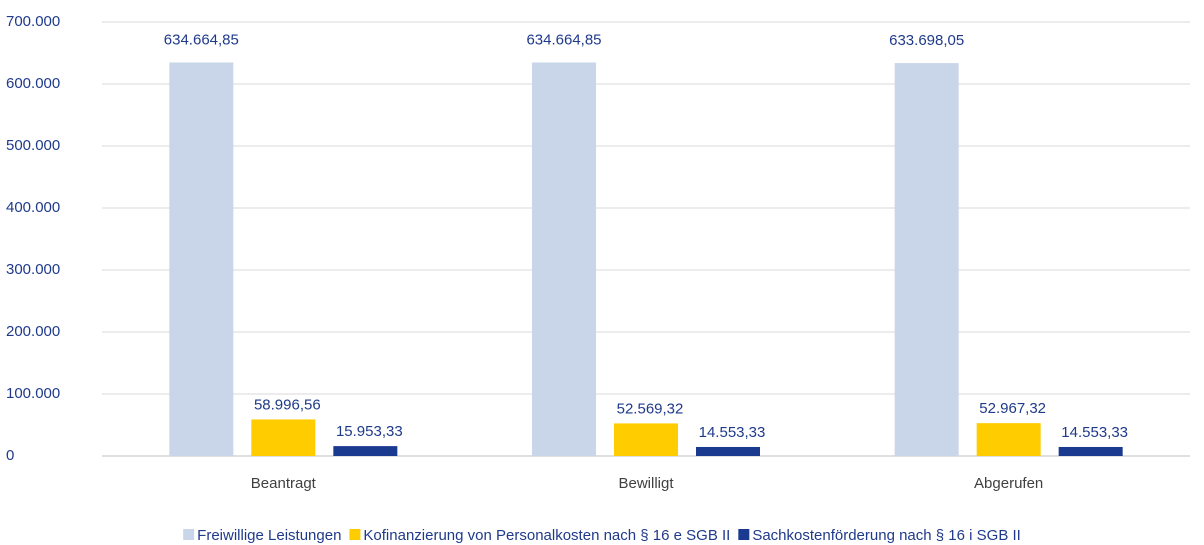 The width and height of the screenshot is (1204, 545). Describe the element at coordinates (33, 145) in the screenshot. I see `y-tick-label: 500.000` at that location.